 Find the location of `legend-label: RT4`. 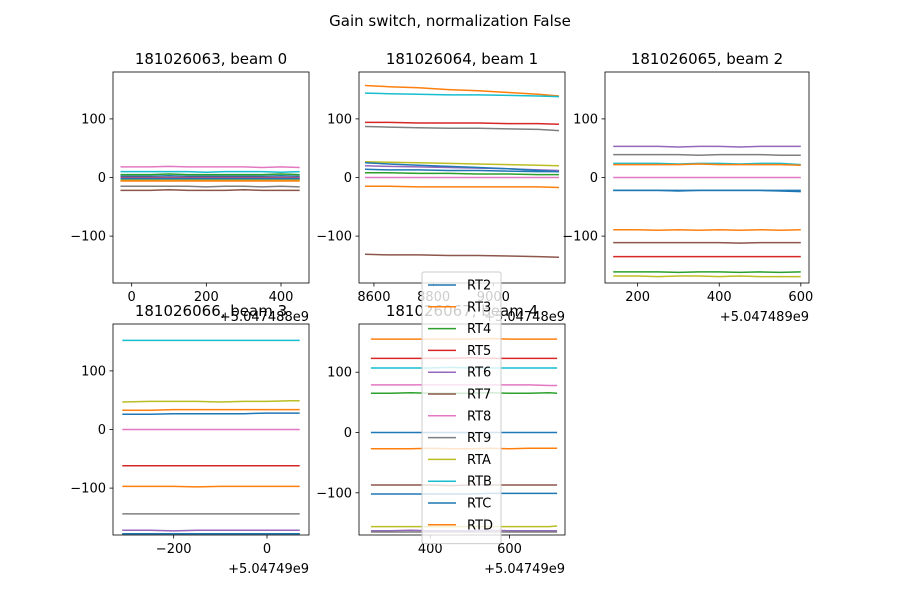

legend-label: RT4 is located at coordinates (479, 329).